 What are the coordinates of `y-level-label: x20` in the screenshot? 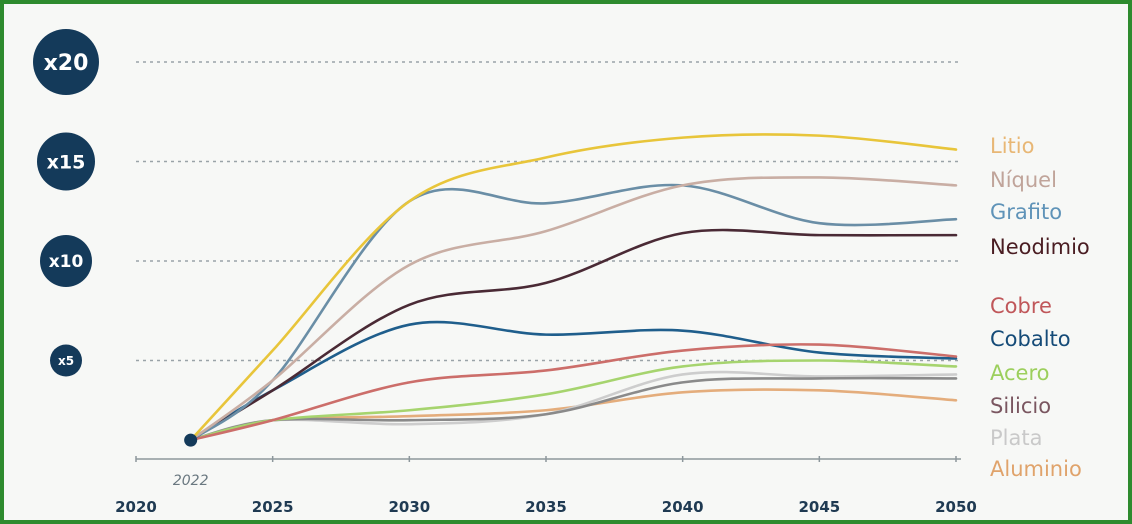 It's located at (66, 63).